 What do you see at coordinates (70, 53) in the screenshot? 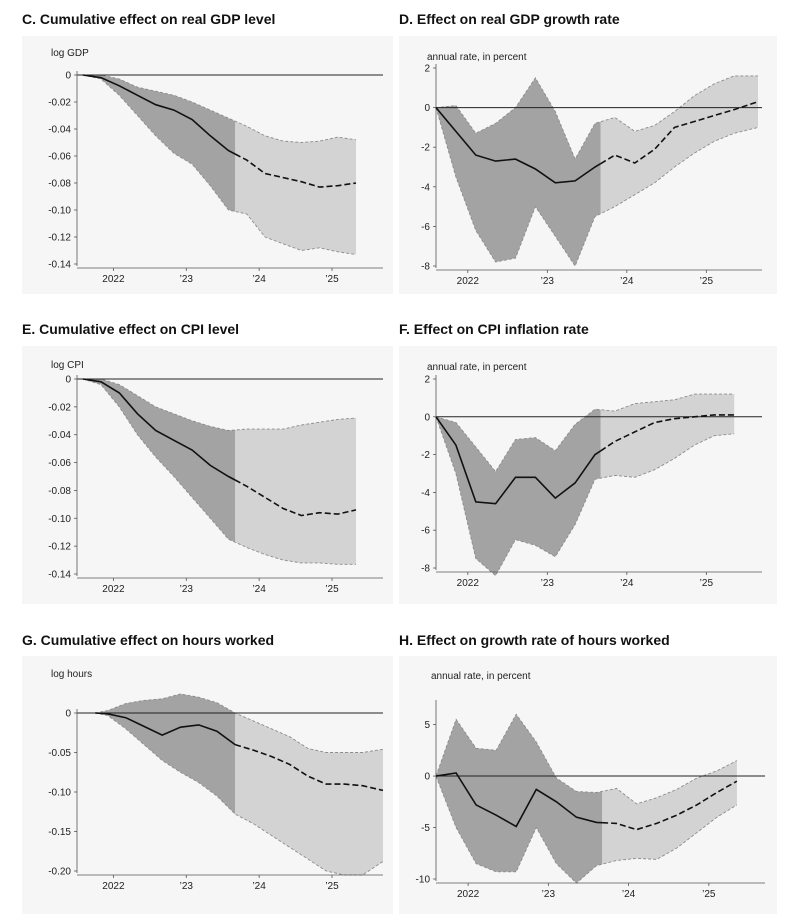
I see `y-axis-label: log GDP` at bounding box center [70, 53].